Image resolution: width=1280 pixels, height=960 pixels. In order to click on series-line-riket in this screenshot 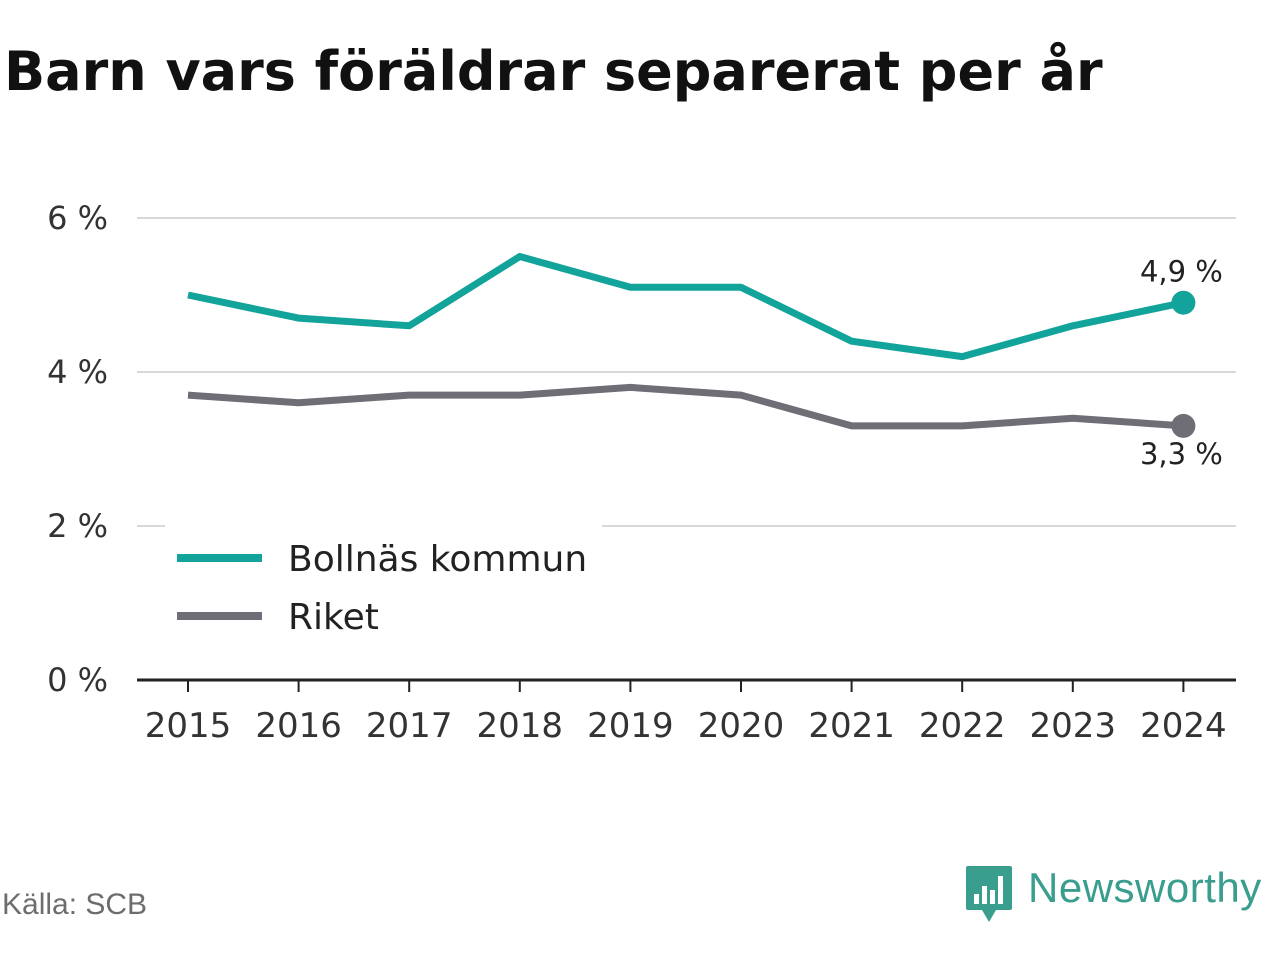, I will do `click(685, 406)`.